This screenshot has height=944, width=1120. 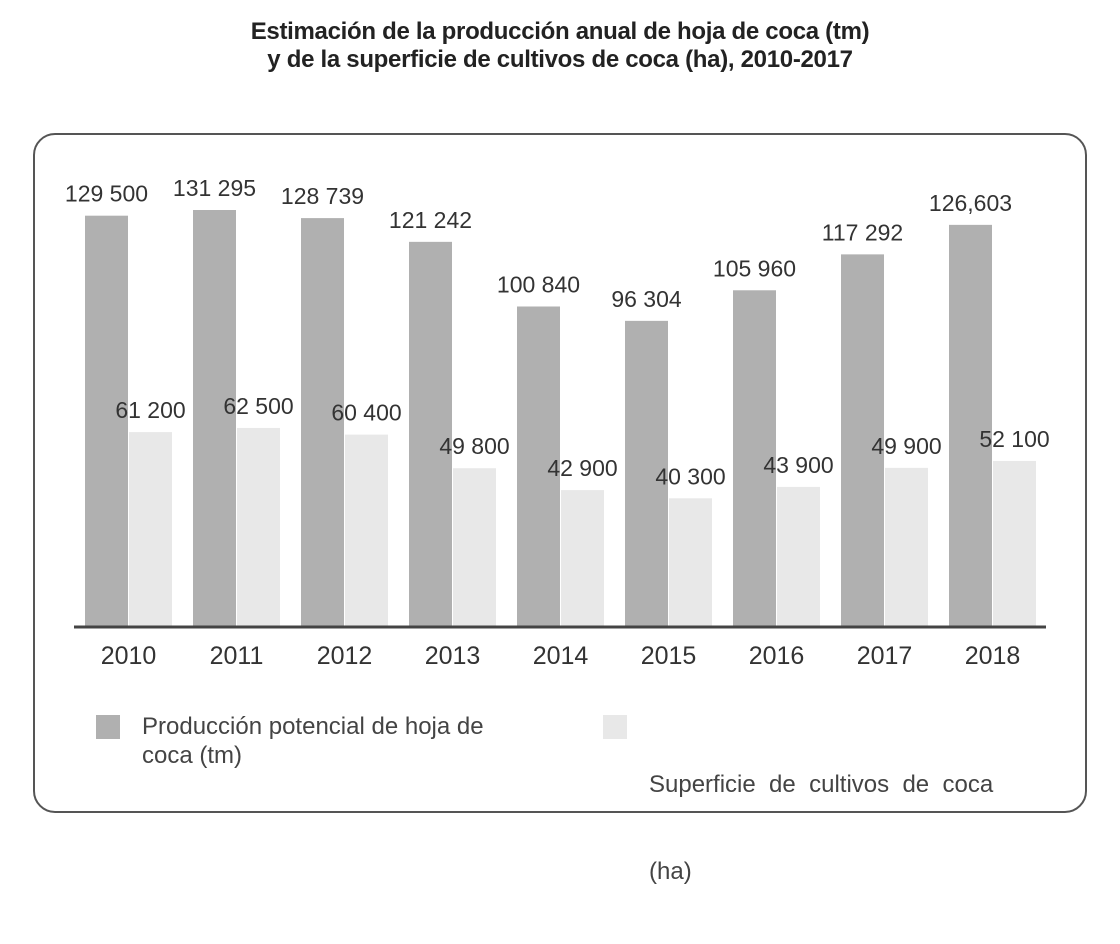 I want to click on bar-production-2018, so click(x=970, y=425).